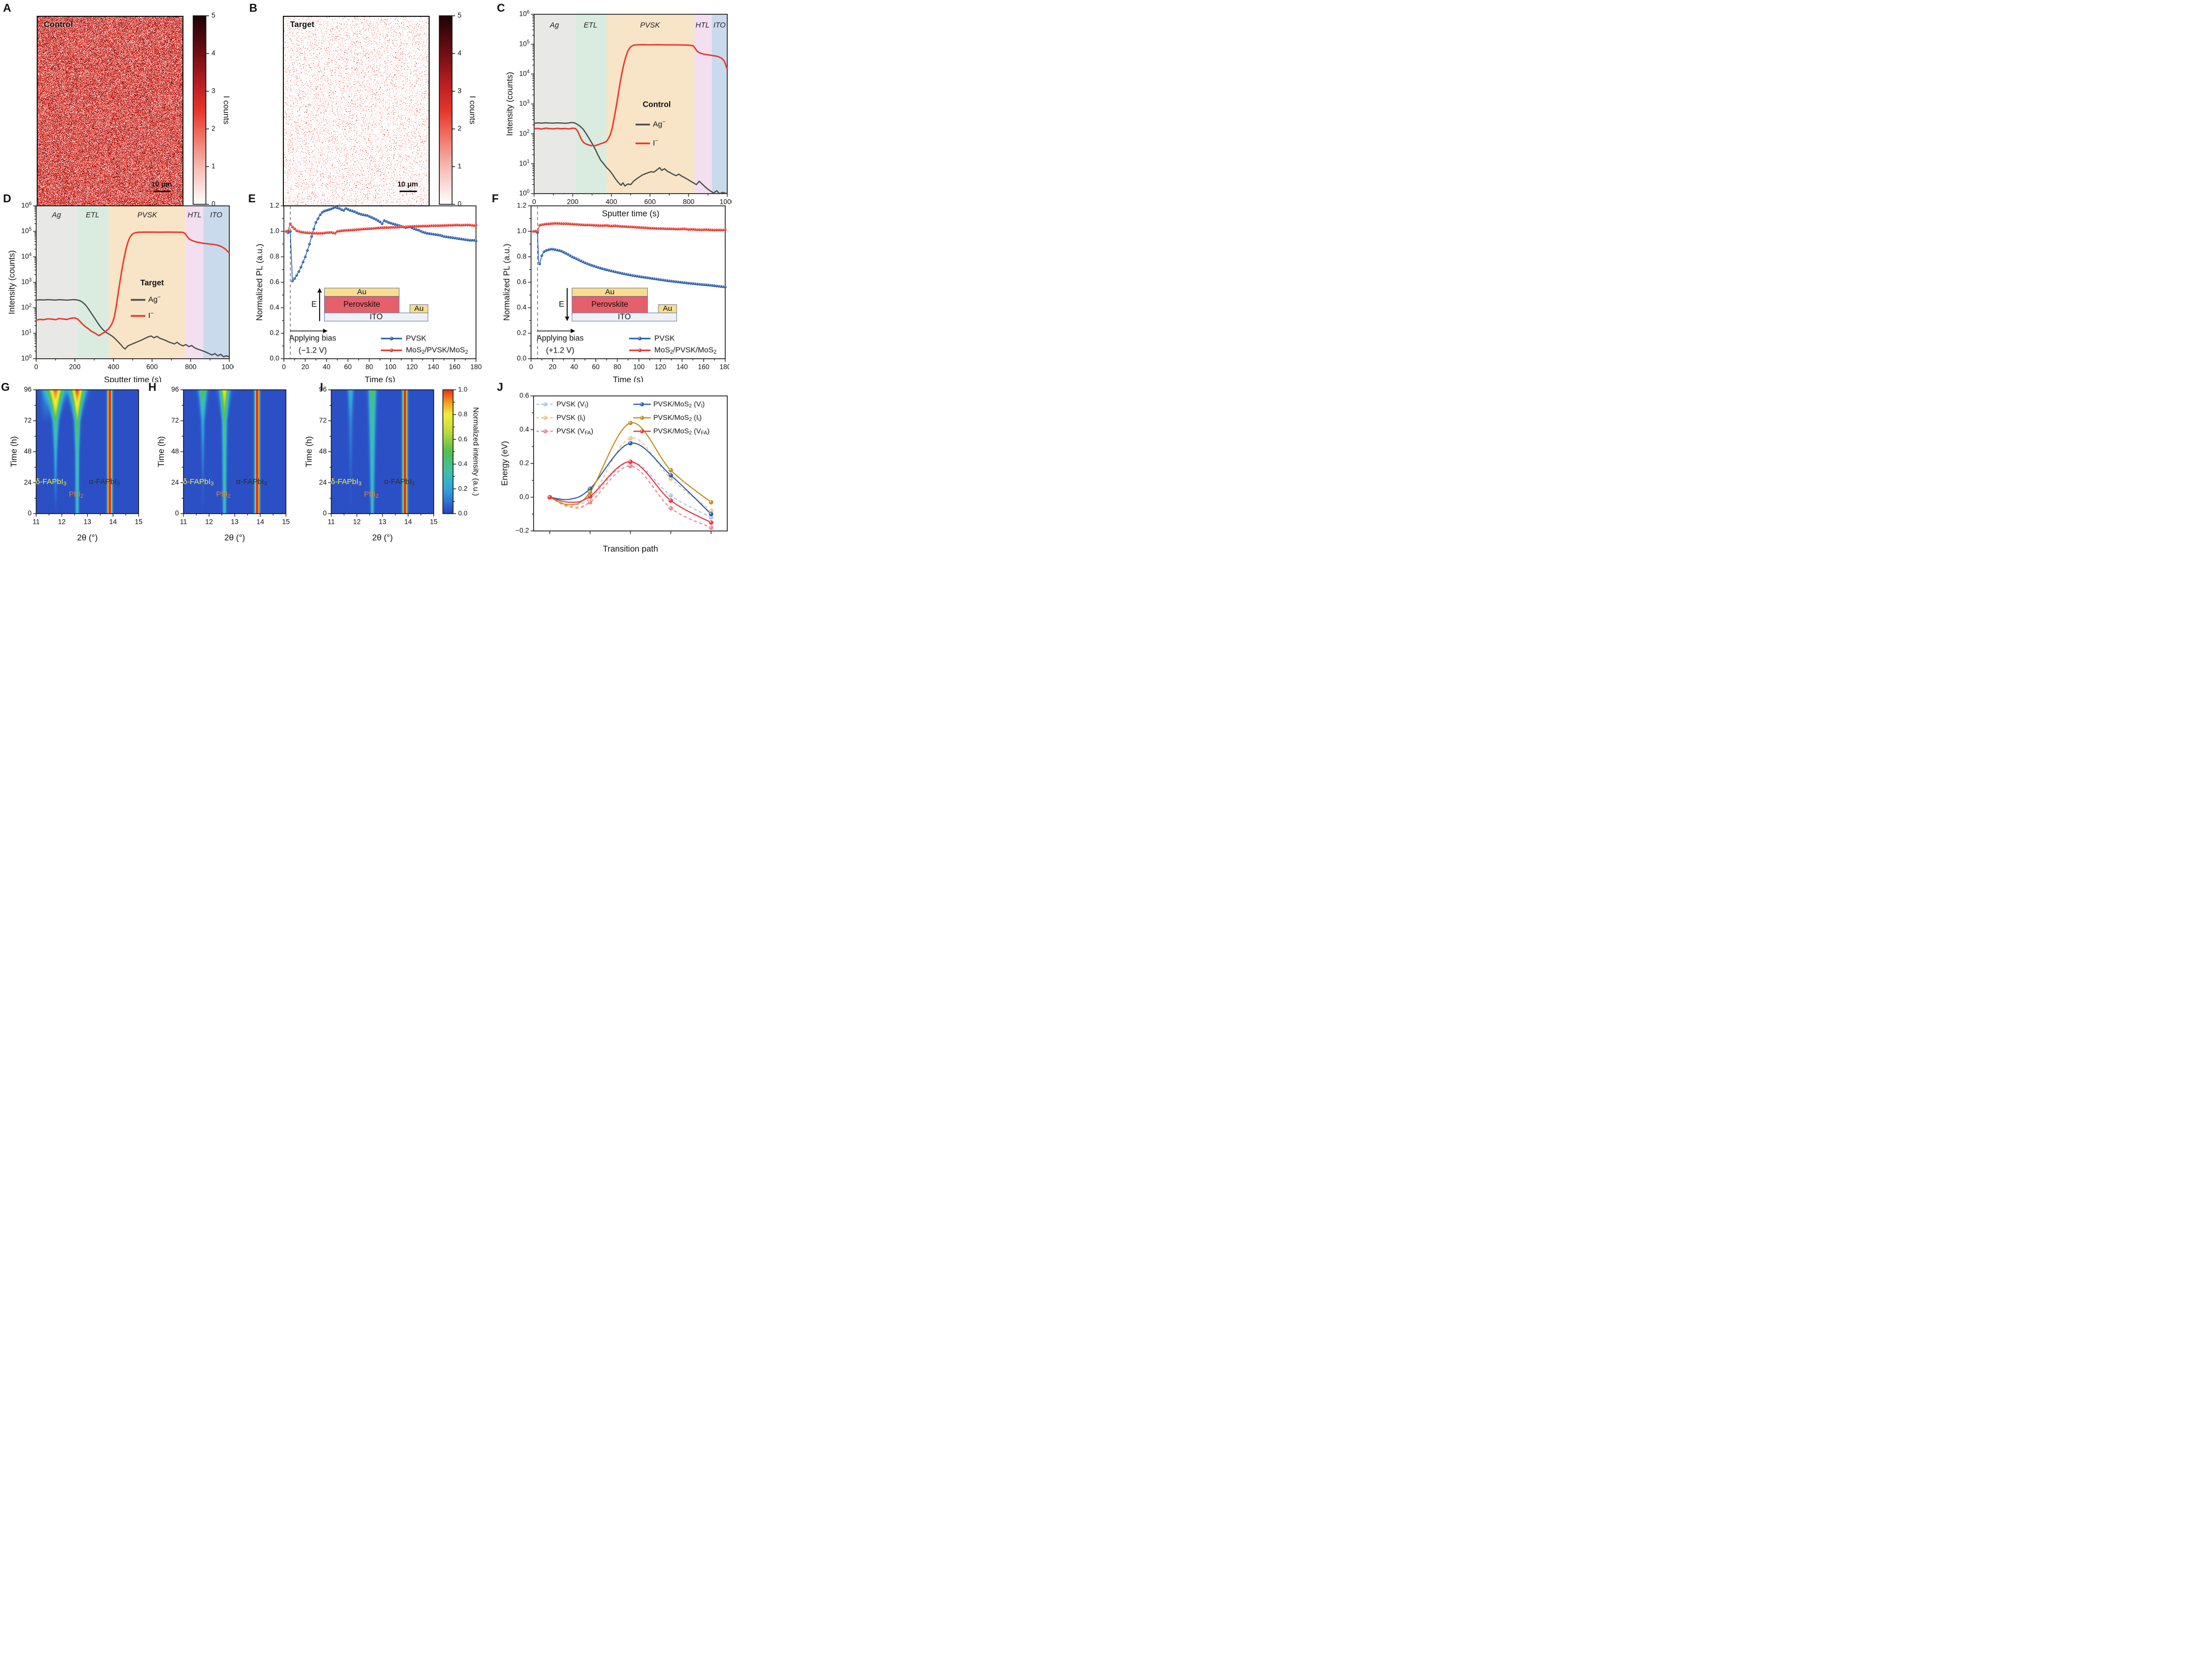  I want to click on sims-map-control, so click(110, 111).